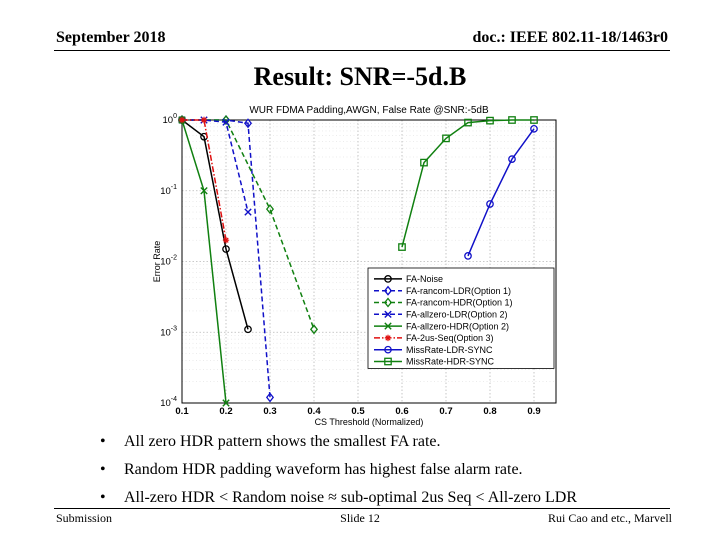 Image resolution: width=720 pixels, height=540 pixels. I want to click on x-tick-label: 0.4, so click(314, 411).